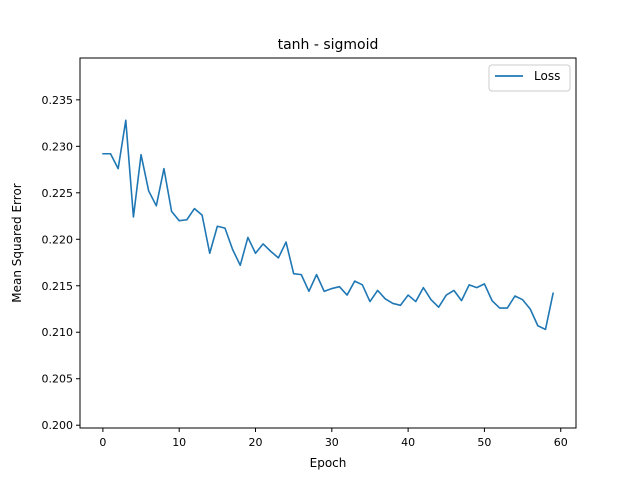  Describe the element at coordinates (58, 332) in the screenshot. I see `y-tick-label: 0.210` at that location.